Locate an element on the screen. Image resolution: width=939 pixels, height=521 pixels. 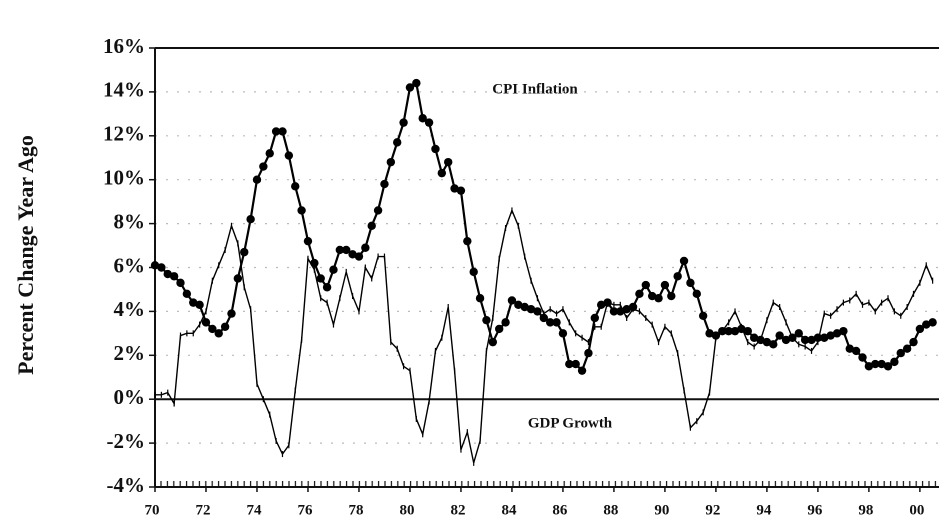
y-tick-label: 12% is located at coordinates (124, 134).